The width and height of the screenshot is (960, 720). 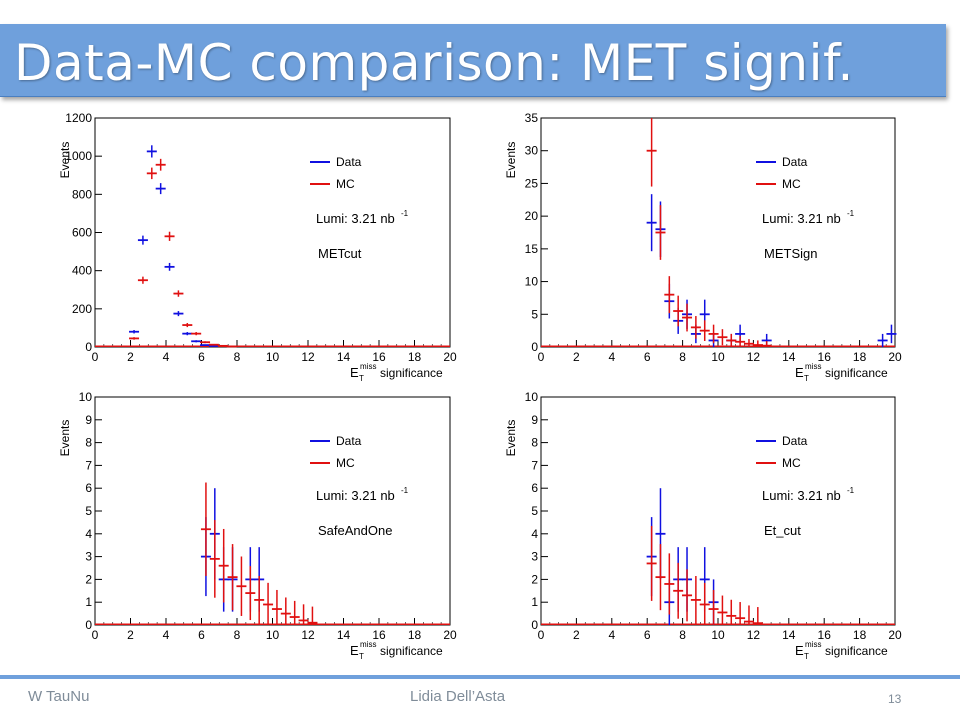 I want to click on plot-frame, so click(x=272, y=511).